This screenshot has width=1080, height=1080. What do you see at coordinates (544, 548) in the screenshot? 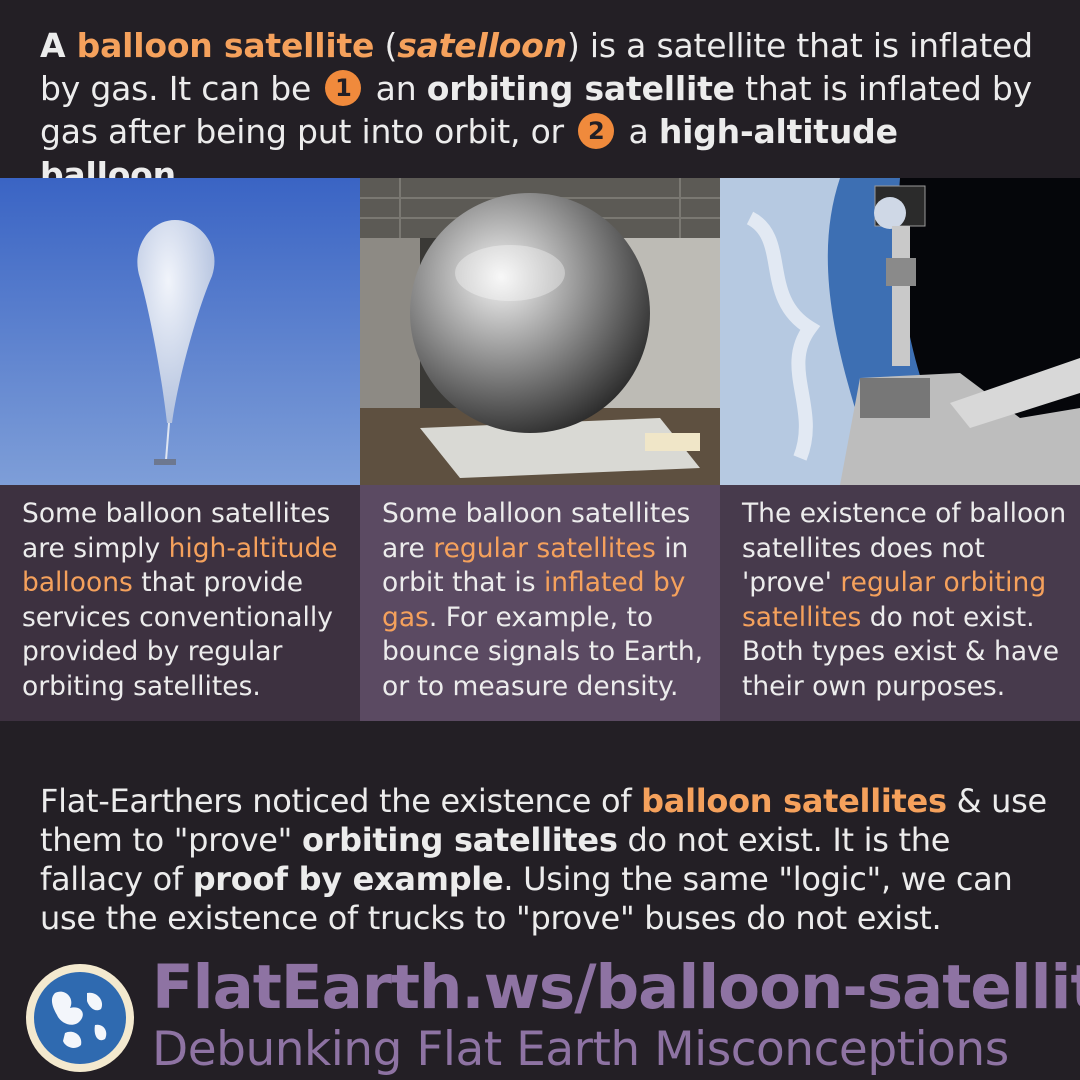
I see `caption-highlight: regular satellites` at bounding box center [544, 548].